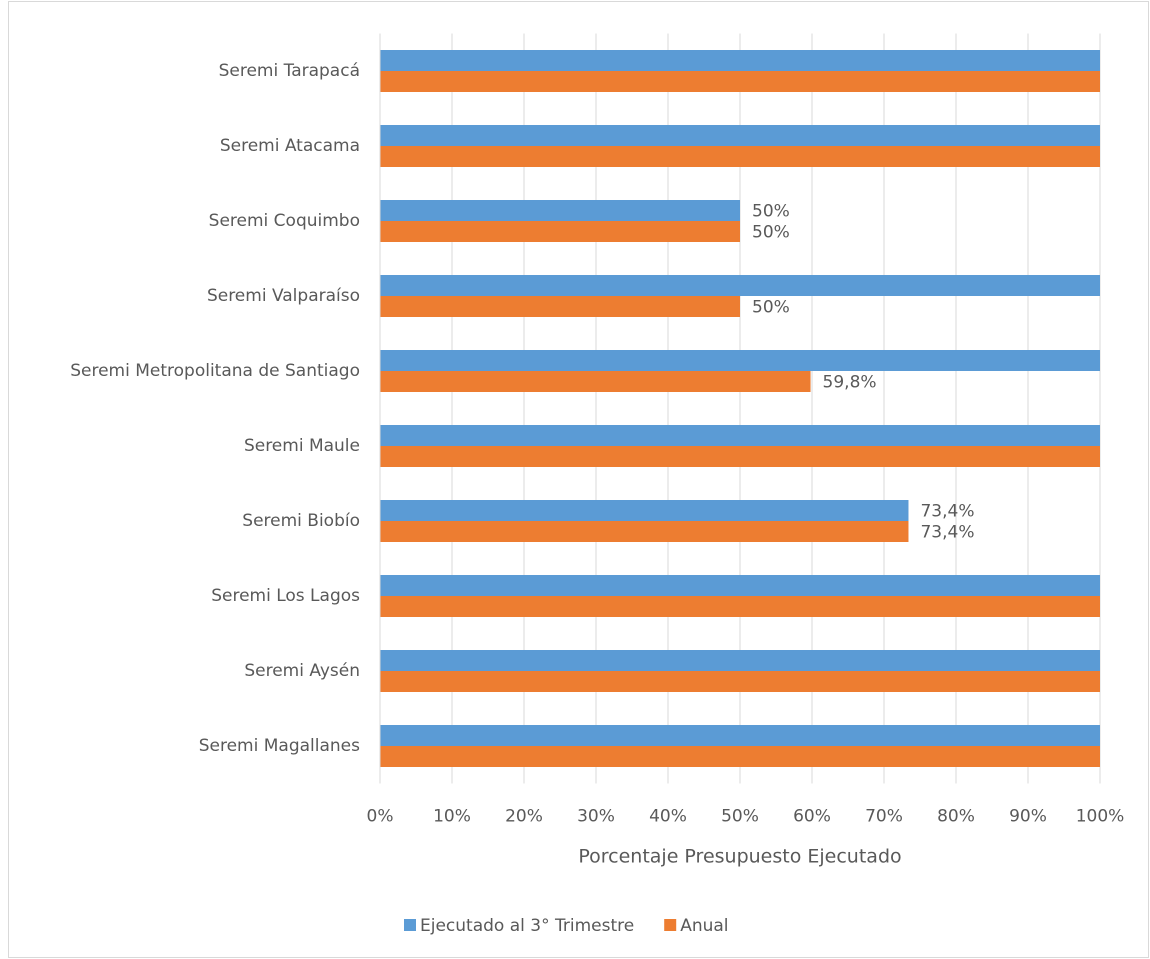 This screenshot has width=1150, height=959. I want to click on x-tick-label: 80%, so click(956, 817).